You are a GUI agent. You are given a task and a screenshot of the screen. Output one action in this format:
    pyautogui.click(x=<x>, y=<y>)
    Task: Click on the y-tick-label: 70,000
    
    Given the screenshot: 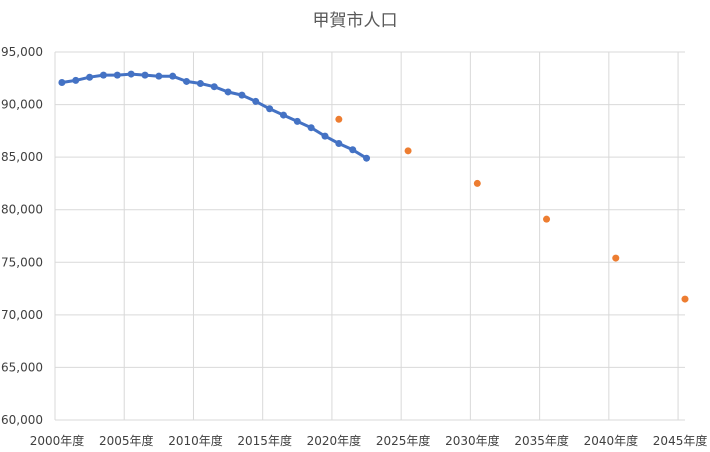 What is the action you would take?
    pyautogui.click(x=22, y=315)
    